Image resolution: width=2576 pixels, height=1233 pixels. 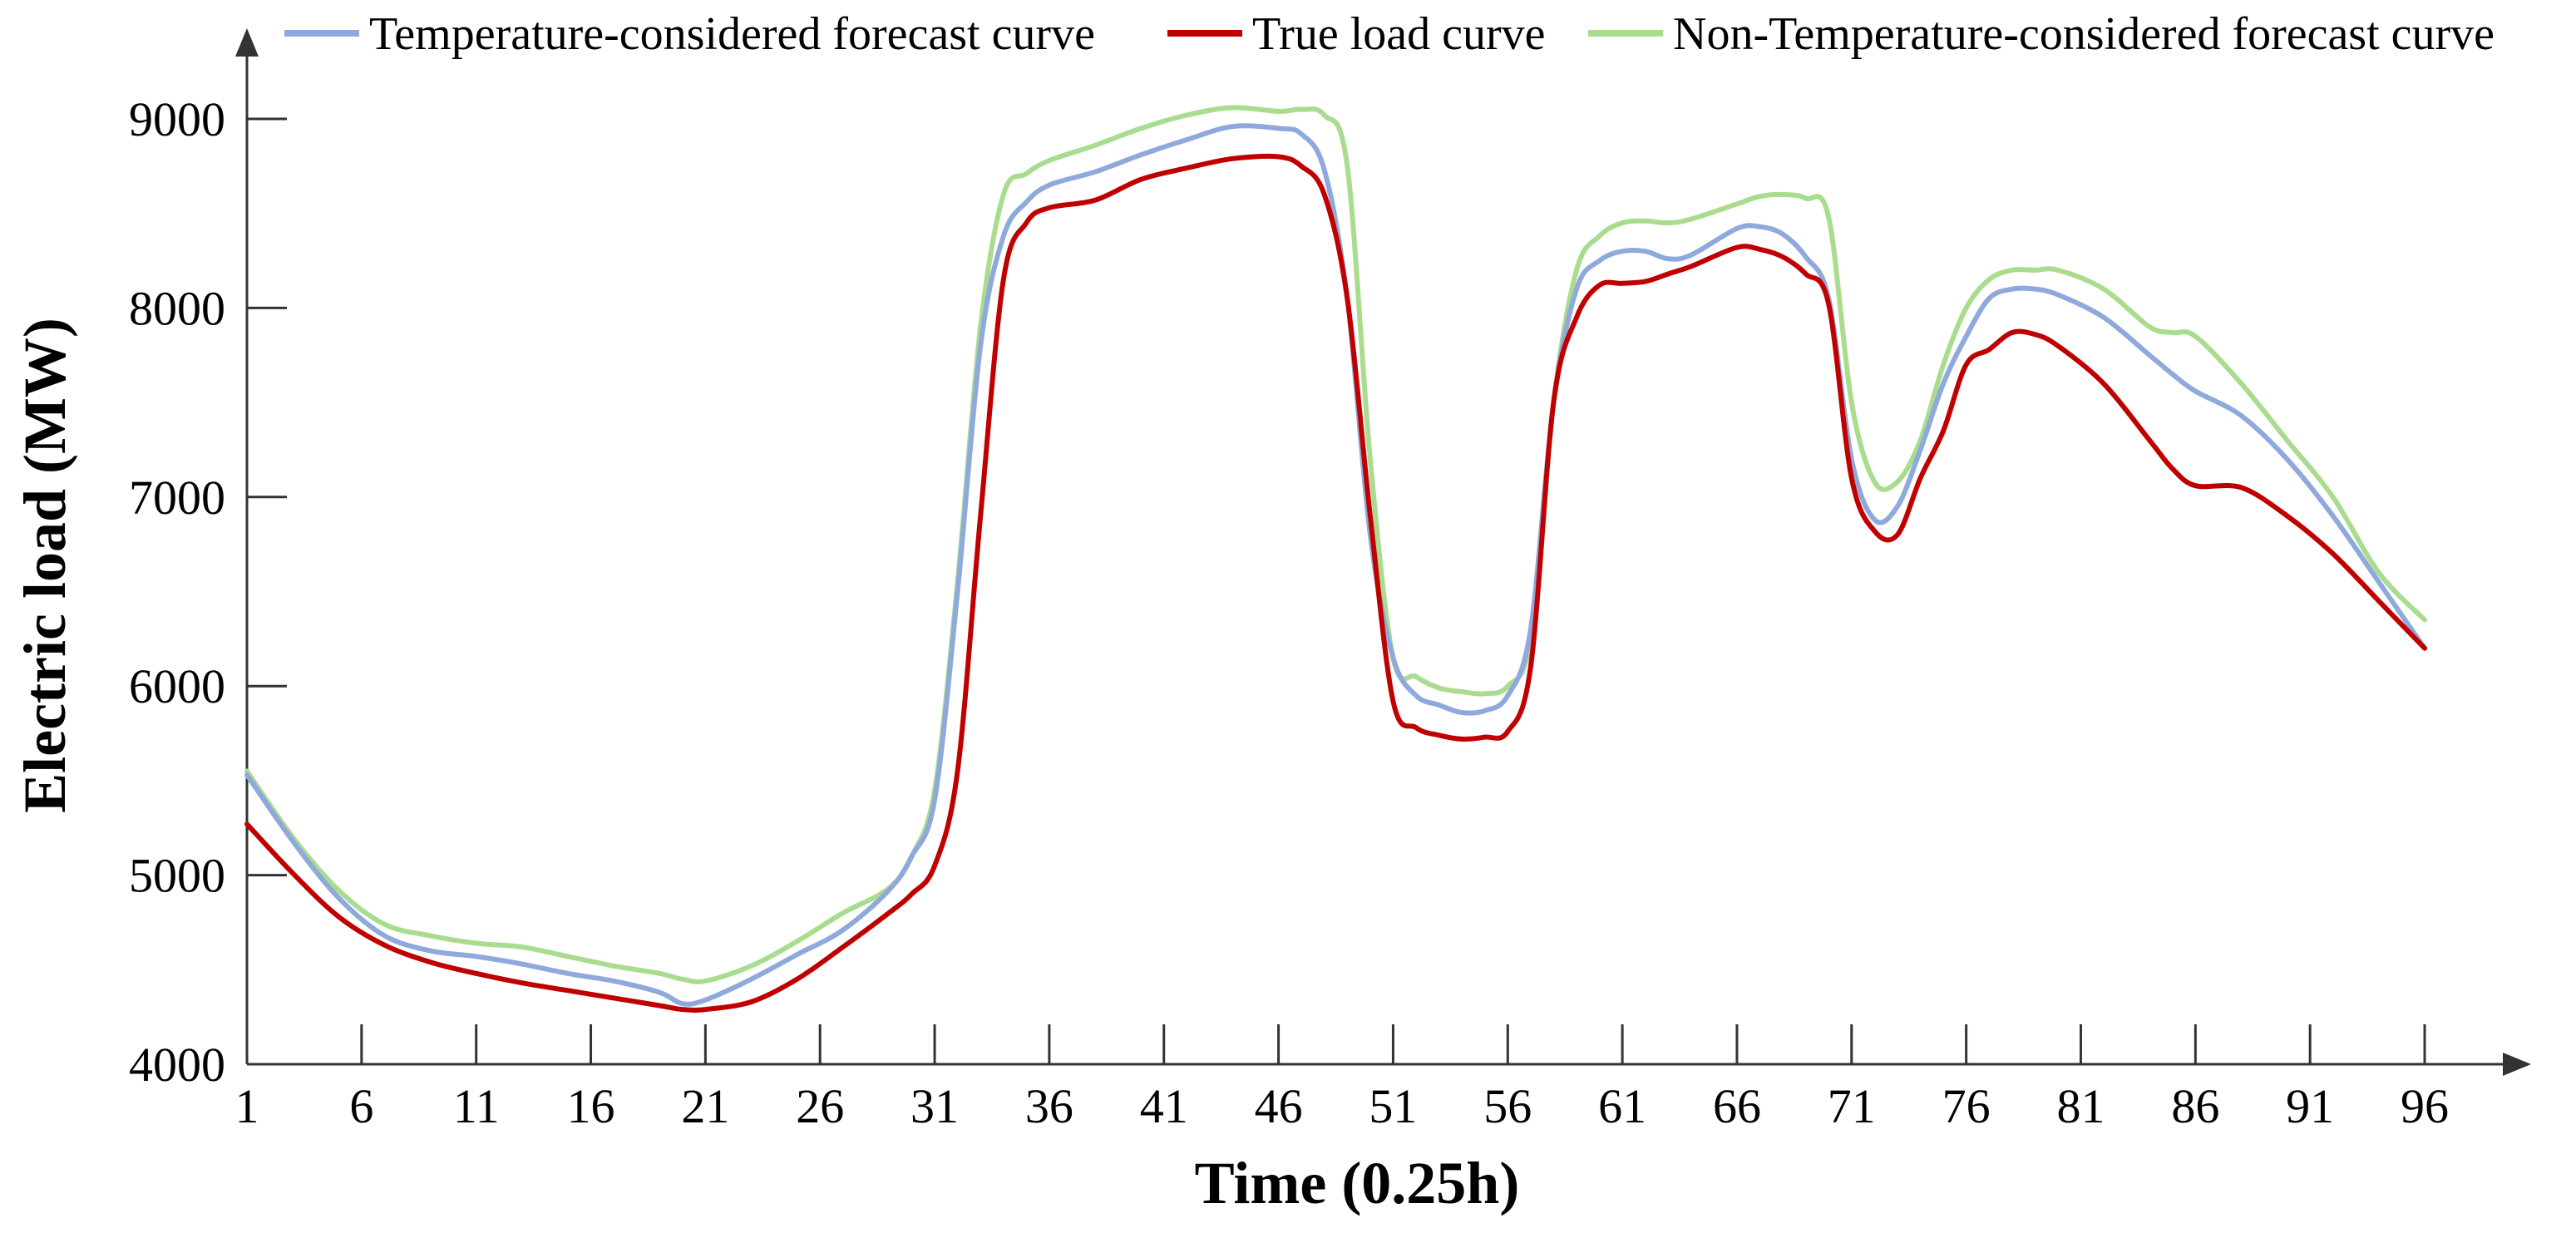 I want to click on y-tick-label: 7000, so click(x=177, y=498).